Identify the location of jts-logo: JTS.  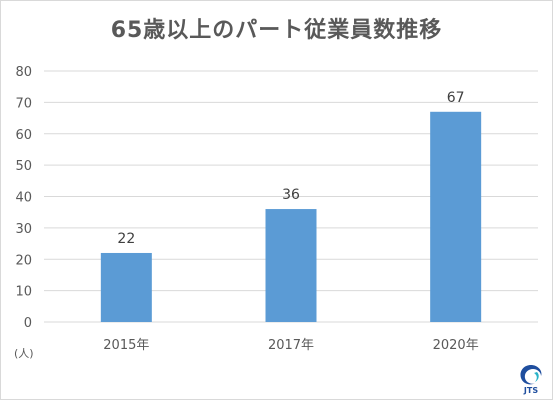
(531, 380).